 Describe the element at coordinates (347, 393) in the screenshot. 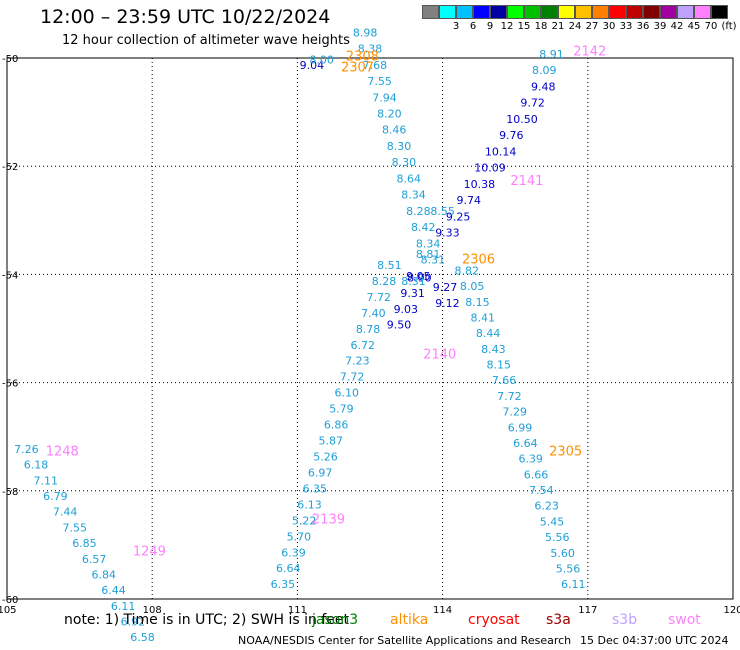

I see `swh-value: 6.10` at that location.